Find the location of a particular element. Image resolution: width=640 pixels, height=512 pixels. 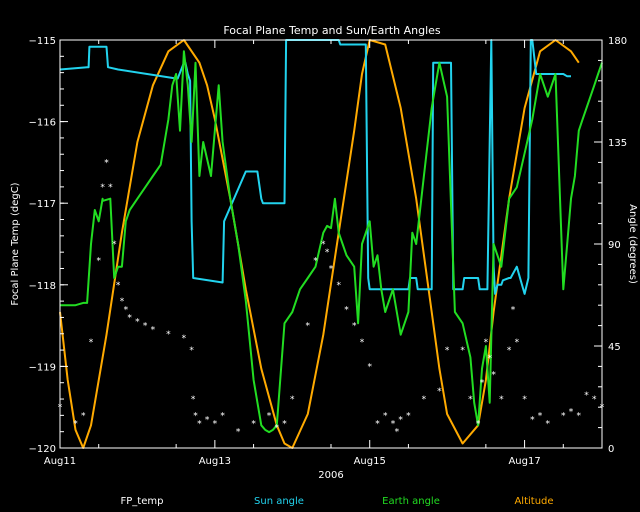

y-right-tick-label-0: 0 is located at coordinates (611, 449).